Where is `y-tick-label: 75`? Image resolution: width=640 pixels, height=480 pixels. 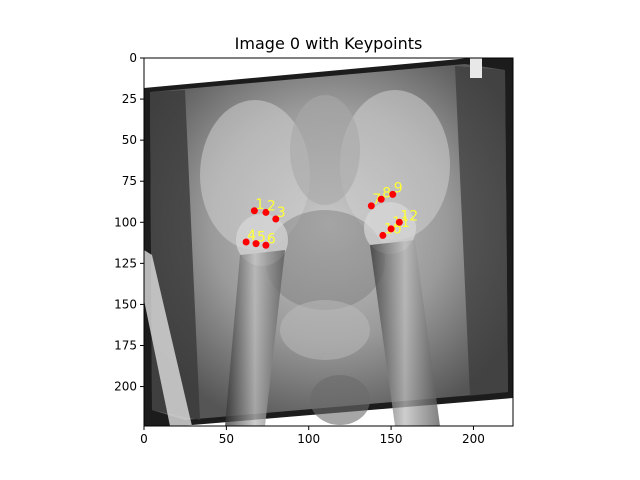 y-tick-label: 75 is located at coordinates (129, 181).